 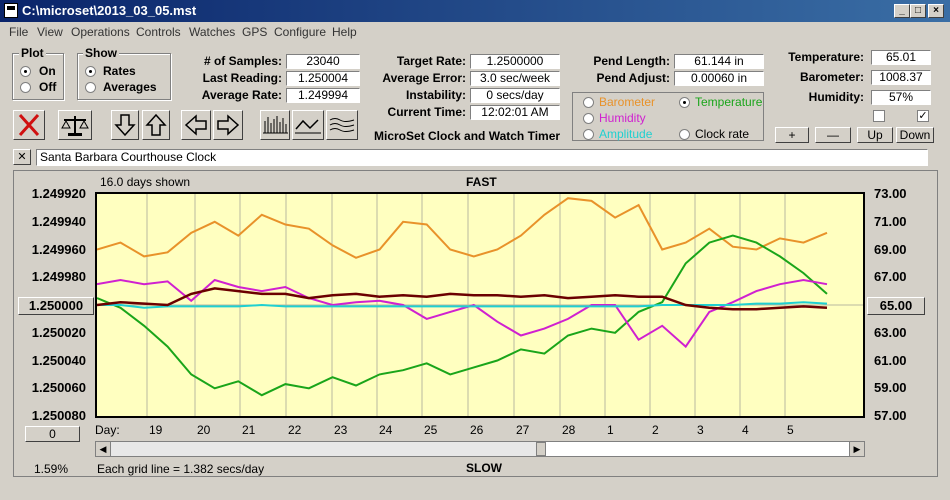 I want to click on barometer-label: Barometer, so click(x=627, y=102).